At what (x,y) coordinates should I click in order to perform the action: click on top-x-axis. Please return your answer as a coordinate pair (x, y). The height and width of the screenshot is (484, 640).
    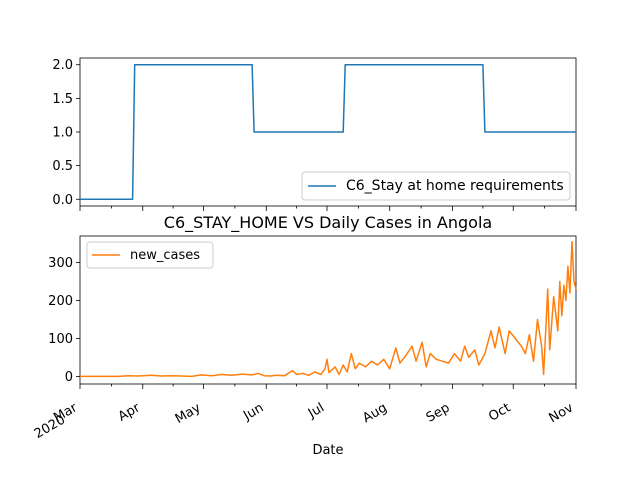
    Looking at the image, I should click on (328, 208).